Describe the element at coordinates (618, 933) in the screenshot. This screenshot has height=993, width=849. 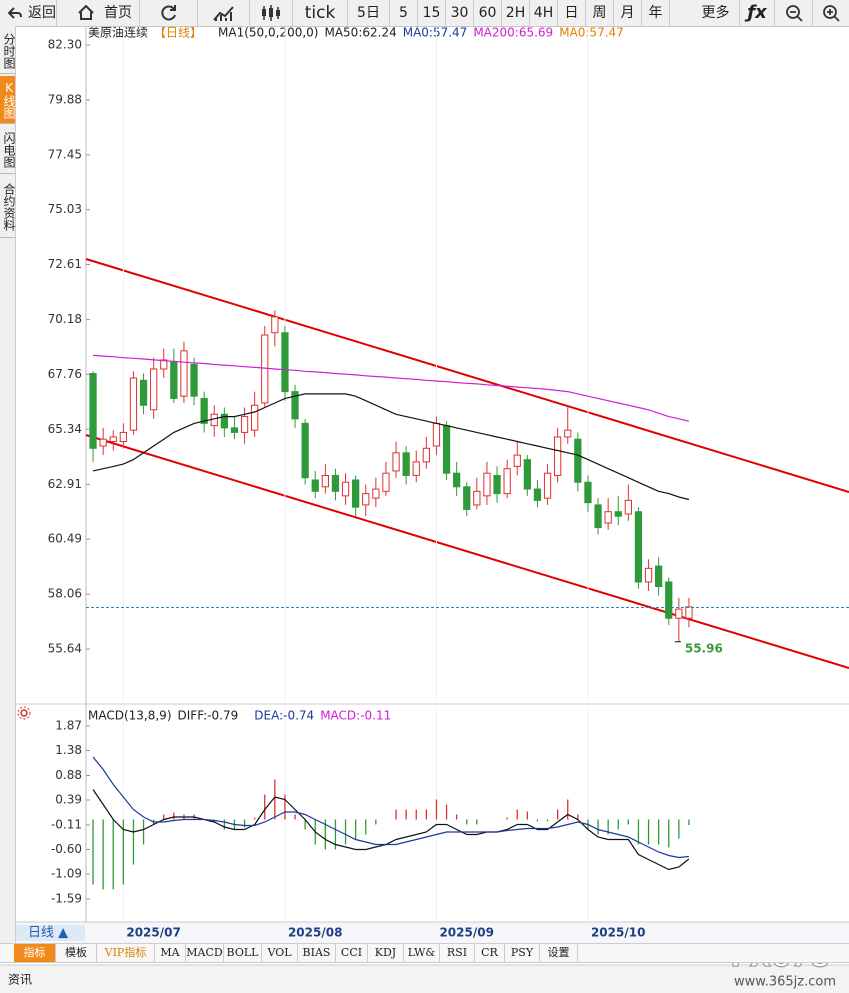
I see `x-tick-label: 2025/10` at that location.